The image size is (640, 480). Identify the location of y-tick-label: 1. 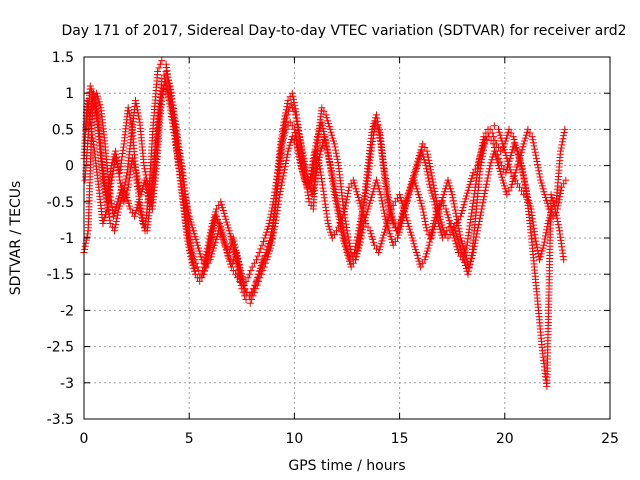
(69, 94).